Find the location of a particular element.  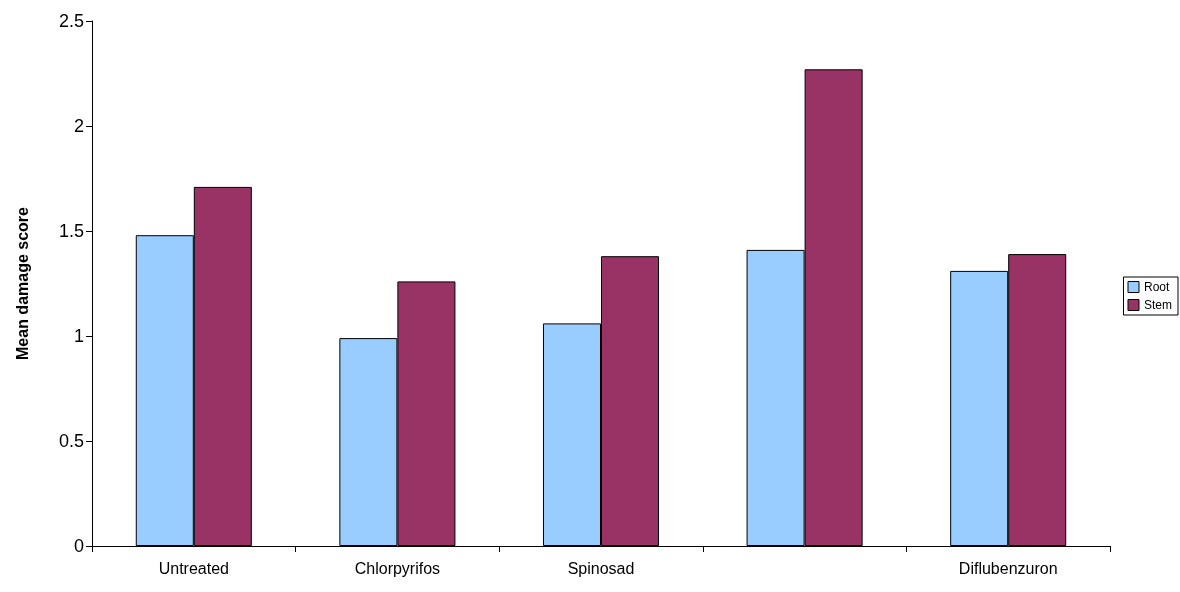

y-tick-label: 1 is located at coordinates (78, 336).